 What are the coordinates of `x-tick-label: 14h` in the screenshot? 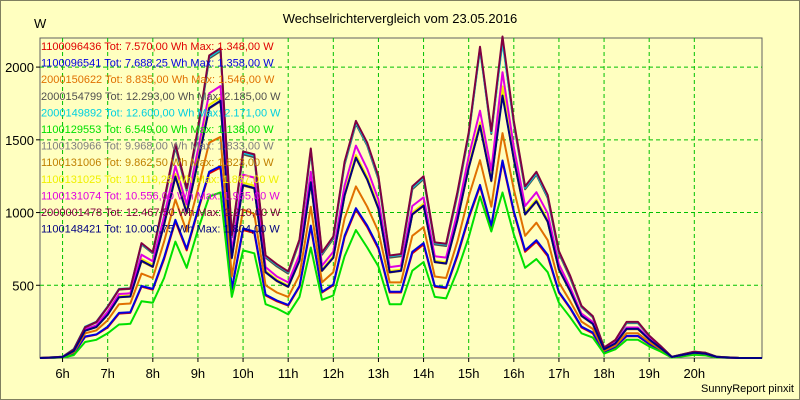 It's located at (424, 373).